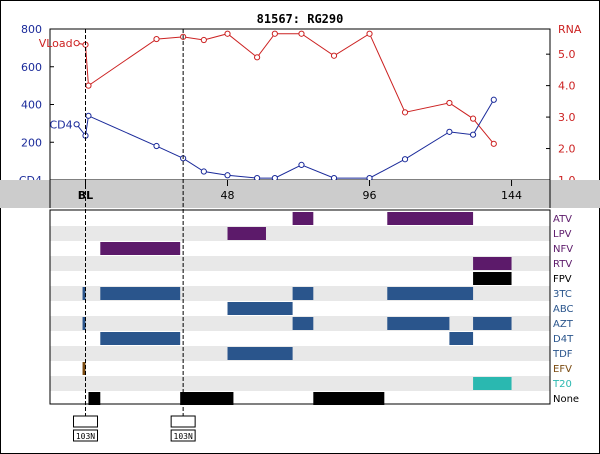 The width and height of the screenshot is (600, 454). Describe the element at coordinates (563, 309) in the screenshot. I see `gantt-row-label: ABC` at that location.